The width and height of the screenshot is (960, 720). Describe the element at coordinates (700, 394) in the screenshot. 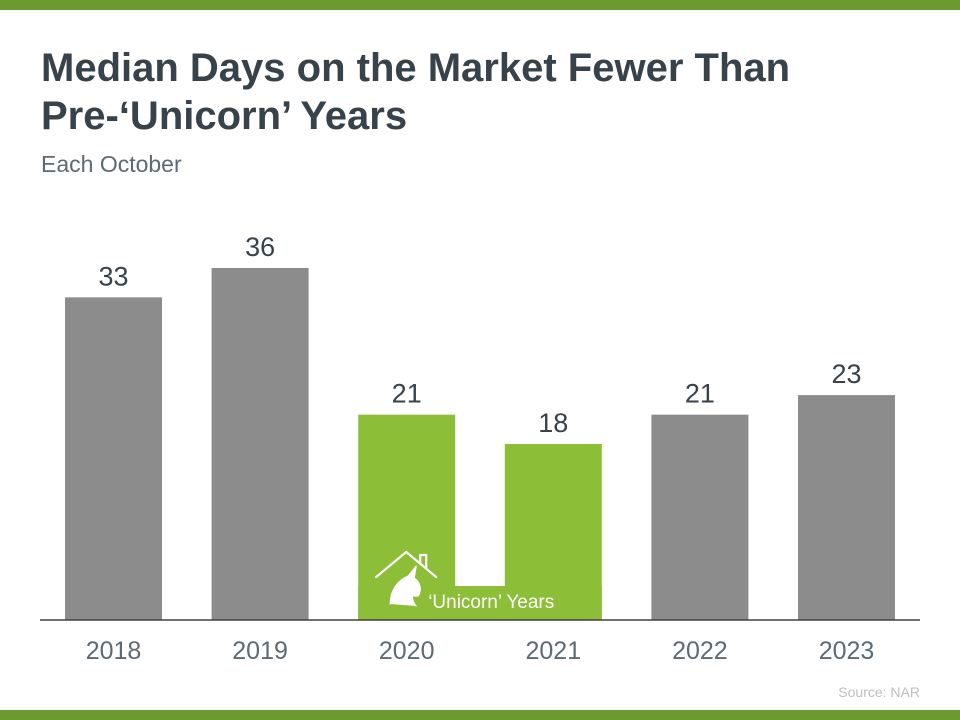

I see `value-label-2022: 21` at that location.